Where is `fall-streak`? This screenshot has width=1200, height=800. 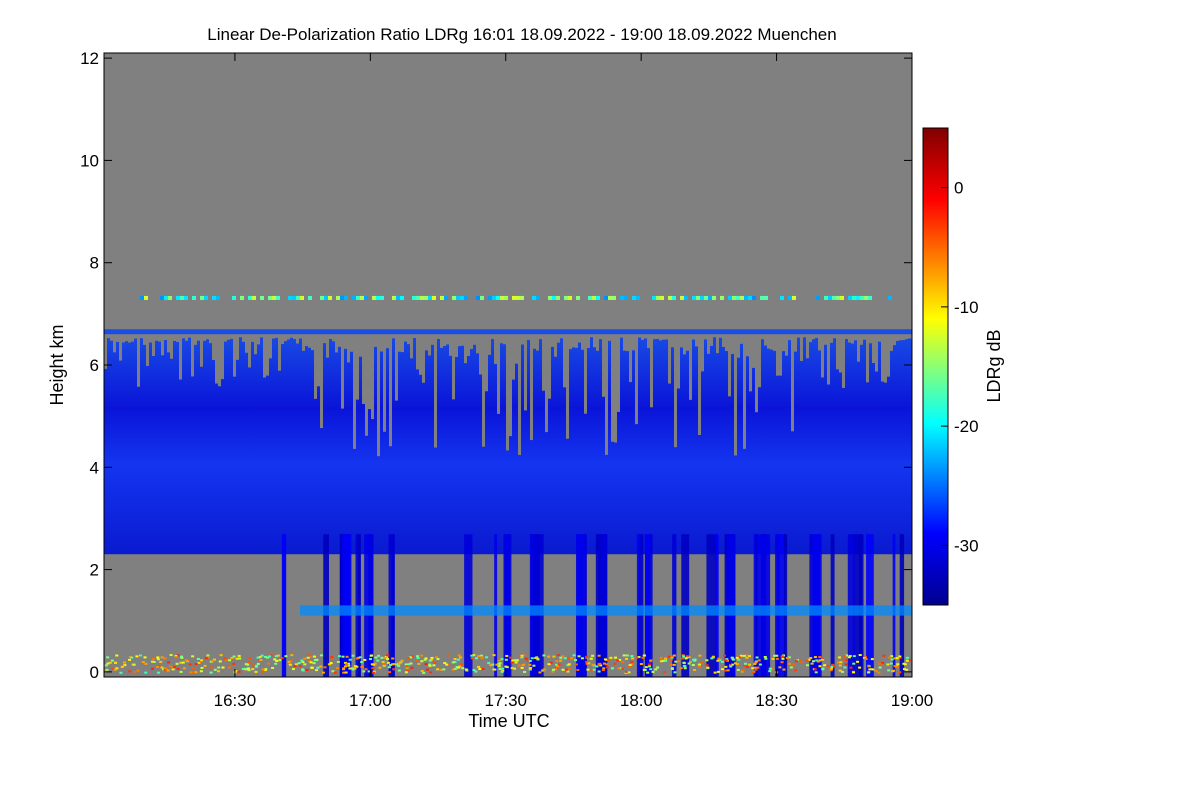
fall-streak is located at coordinates (284, 605).